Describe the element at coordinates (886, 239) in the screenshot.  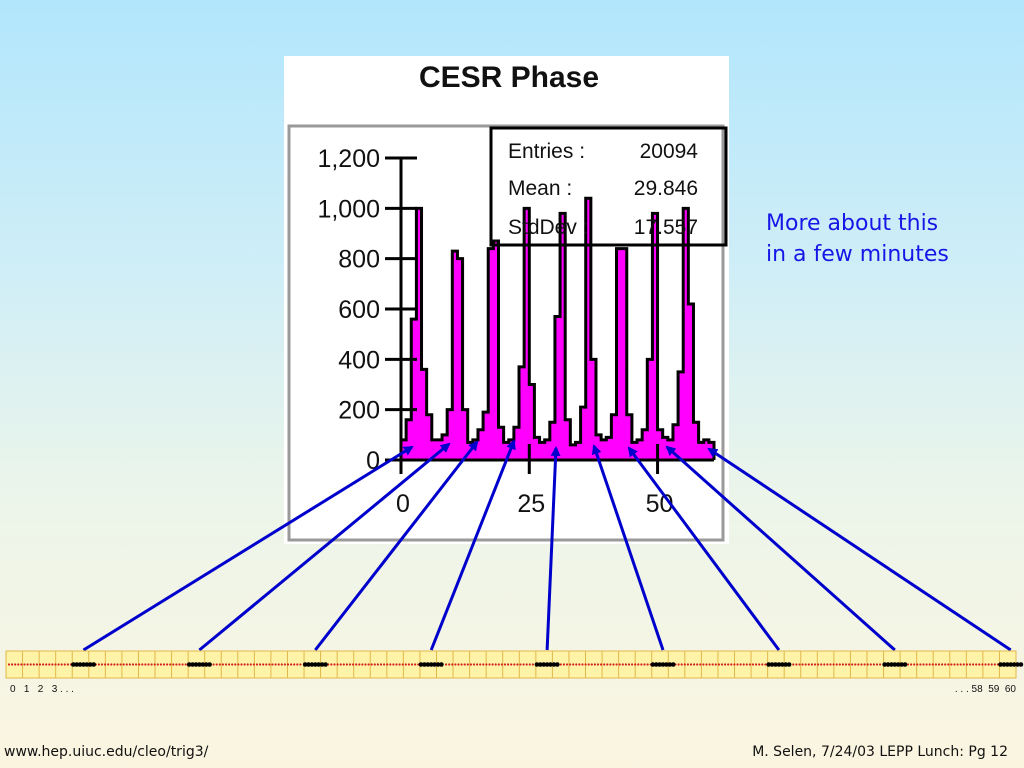
I see `note-text: More about this in a few minutes` at that location.